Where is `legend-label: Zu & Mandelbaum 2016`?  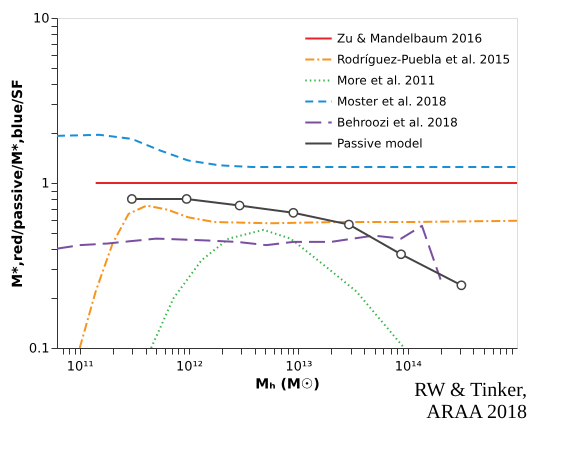
legend-label: Zu & Mandelbaum 2016 is located at coordinates (409, 39).